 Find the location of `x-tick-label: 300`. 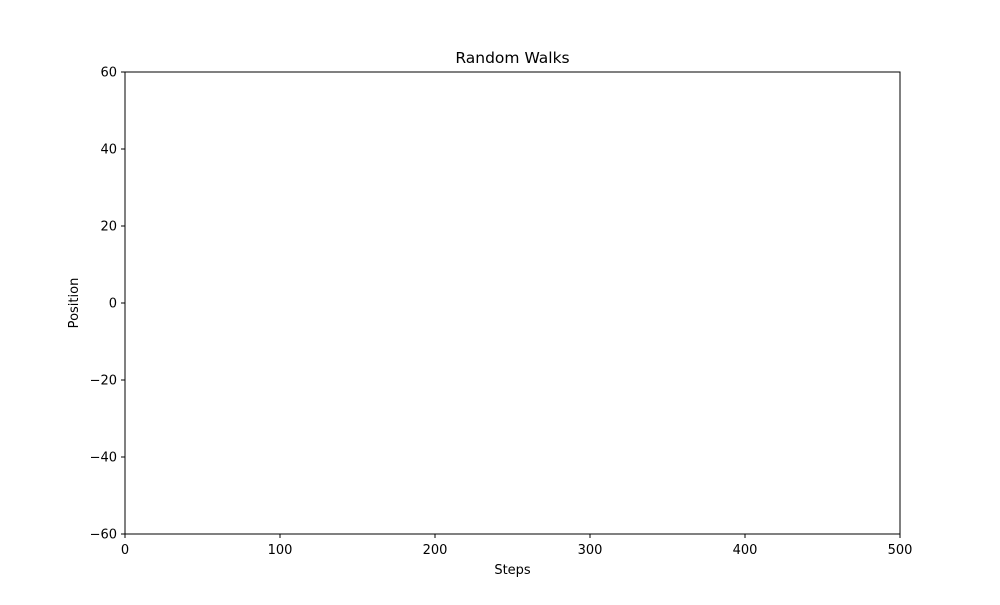

x-tick-label: 300 is located at coordinates (590, 550).